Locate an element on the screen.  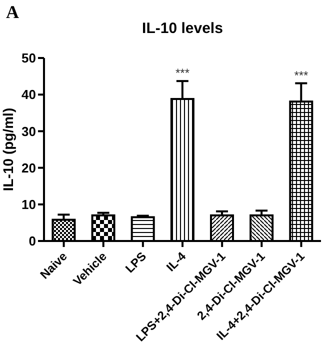
chart-title: IL-10 levels is located at coordinates (182, 28).